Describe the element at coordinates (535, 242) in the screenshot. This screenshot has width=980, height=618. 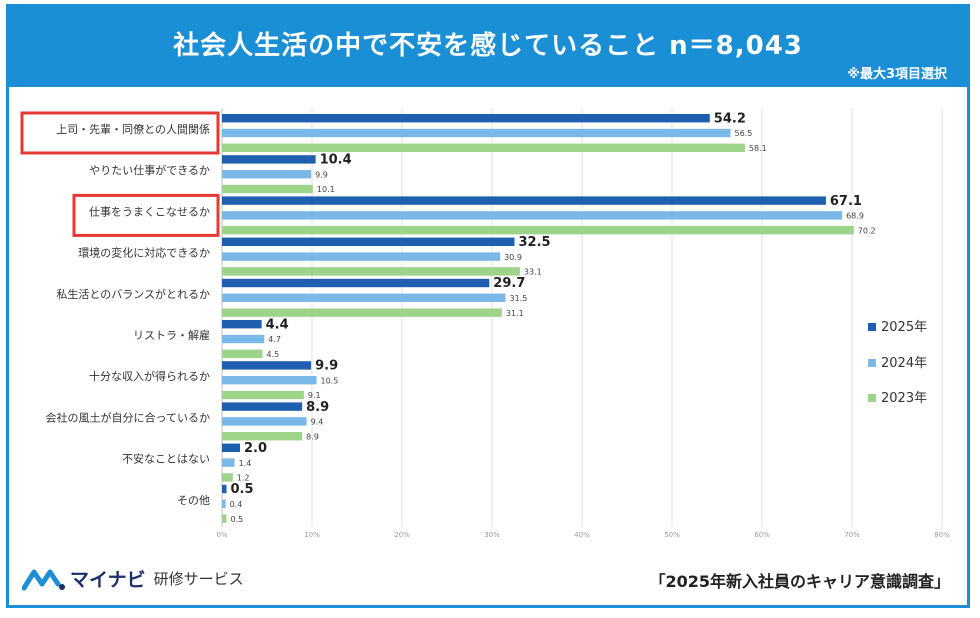
I see `data-label: 32.5` at that location.